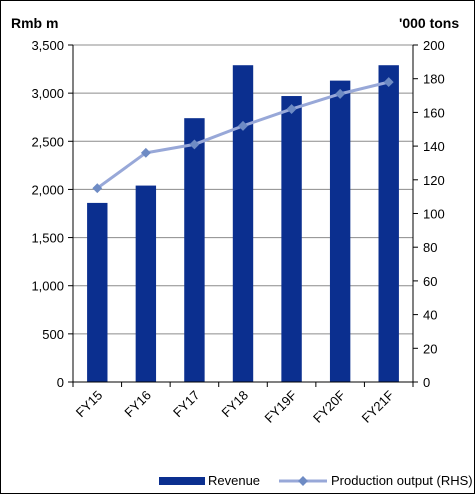 Image resolution: width=475 pixels, height=500 pixels. What do you see at coordinates (329, 406) in the screenshot?
I see `x-axis-tick-label: FY20F` at bounding box center [329, 406].